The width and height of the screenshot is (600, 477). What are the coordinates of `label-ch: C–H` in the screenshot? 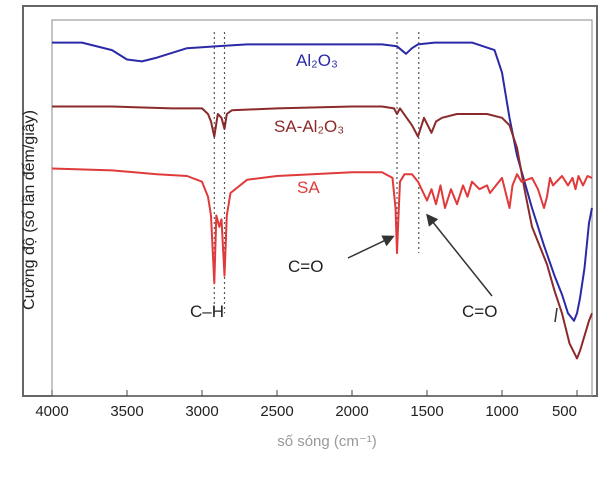 It's located at (207, 311).